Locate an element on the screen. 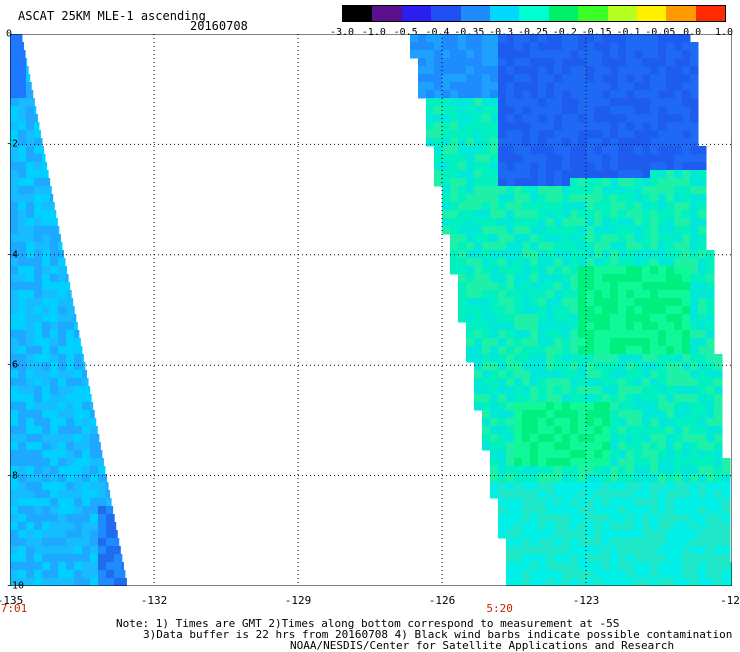  time-label: 7:01 is located at coordinates (14, 608).